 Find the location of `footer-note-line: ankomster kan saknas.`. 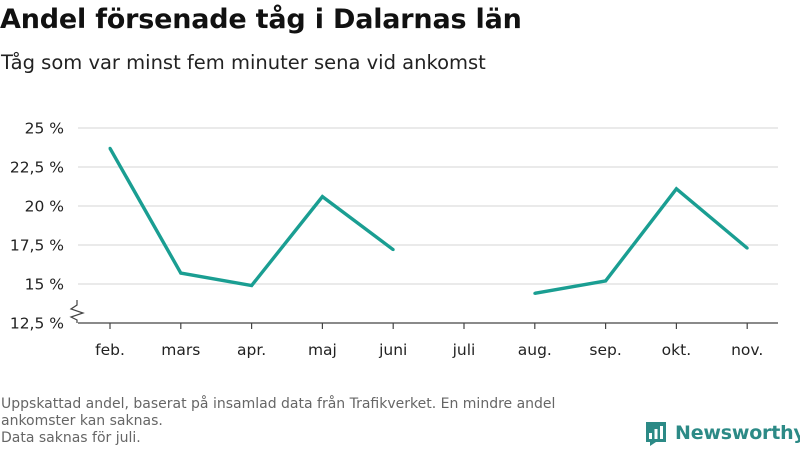

footer-note-line: ankomster kan saknas. is located at coordinates (82, 421).